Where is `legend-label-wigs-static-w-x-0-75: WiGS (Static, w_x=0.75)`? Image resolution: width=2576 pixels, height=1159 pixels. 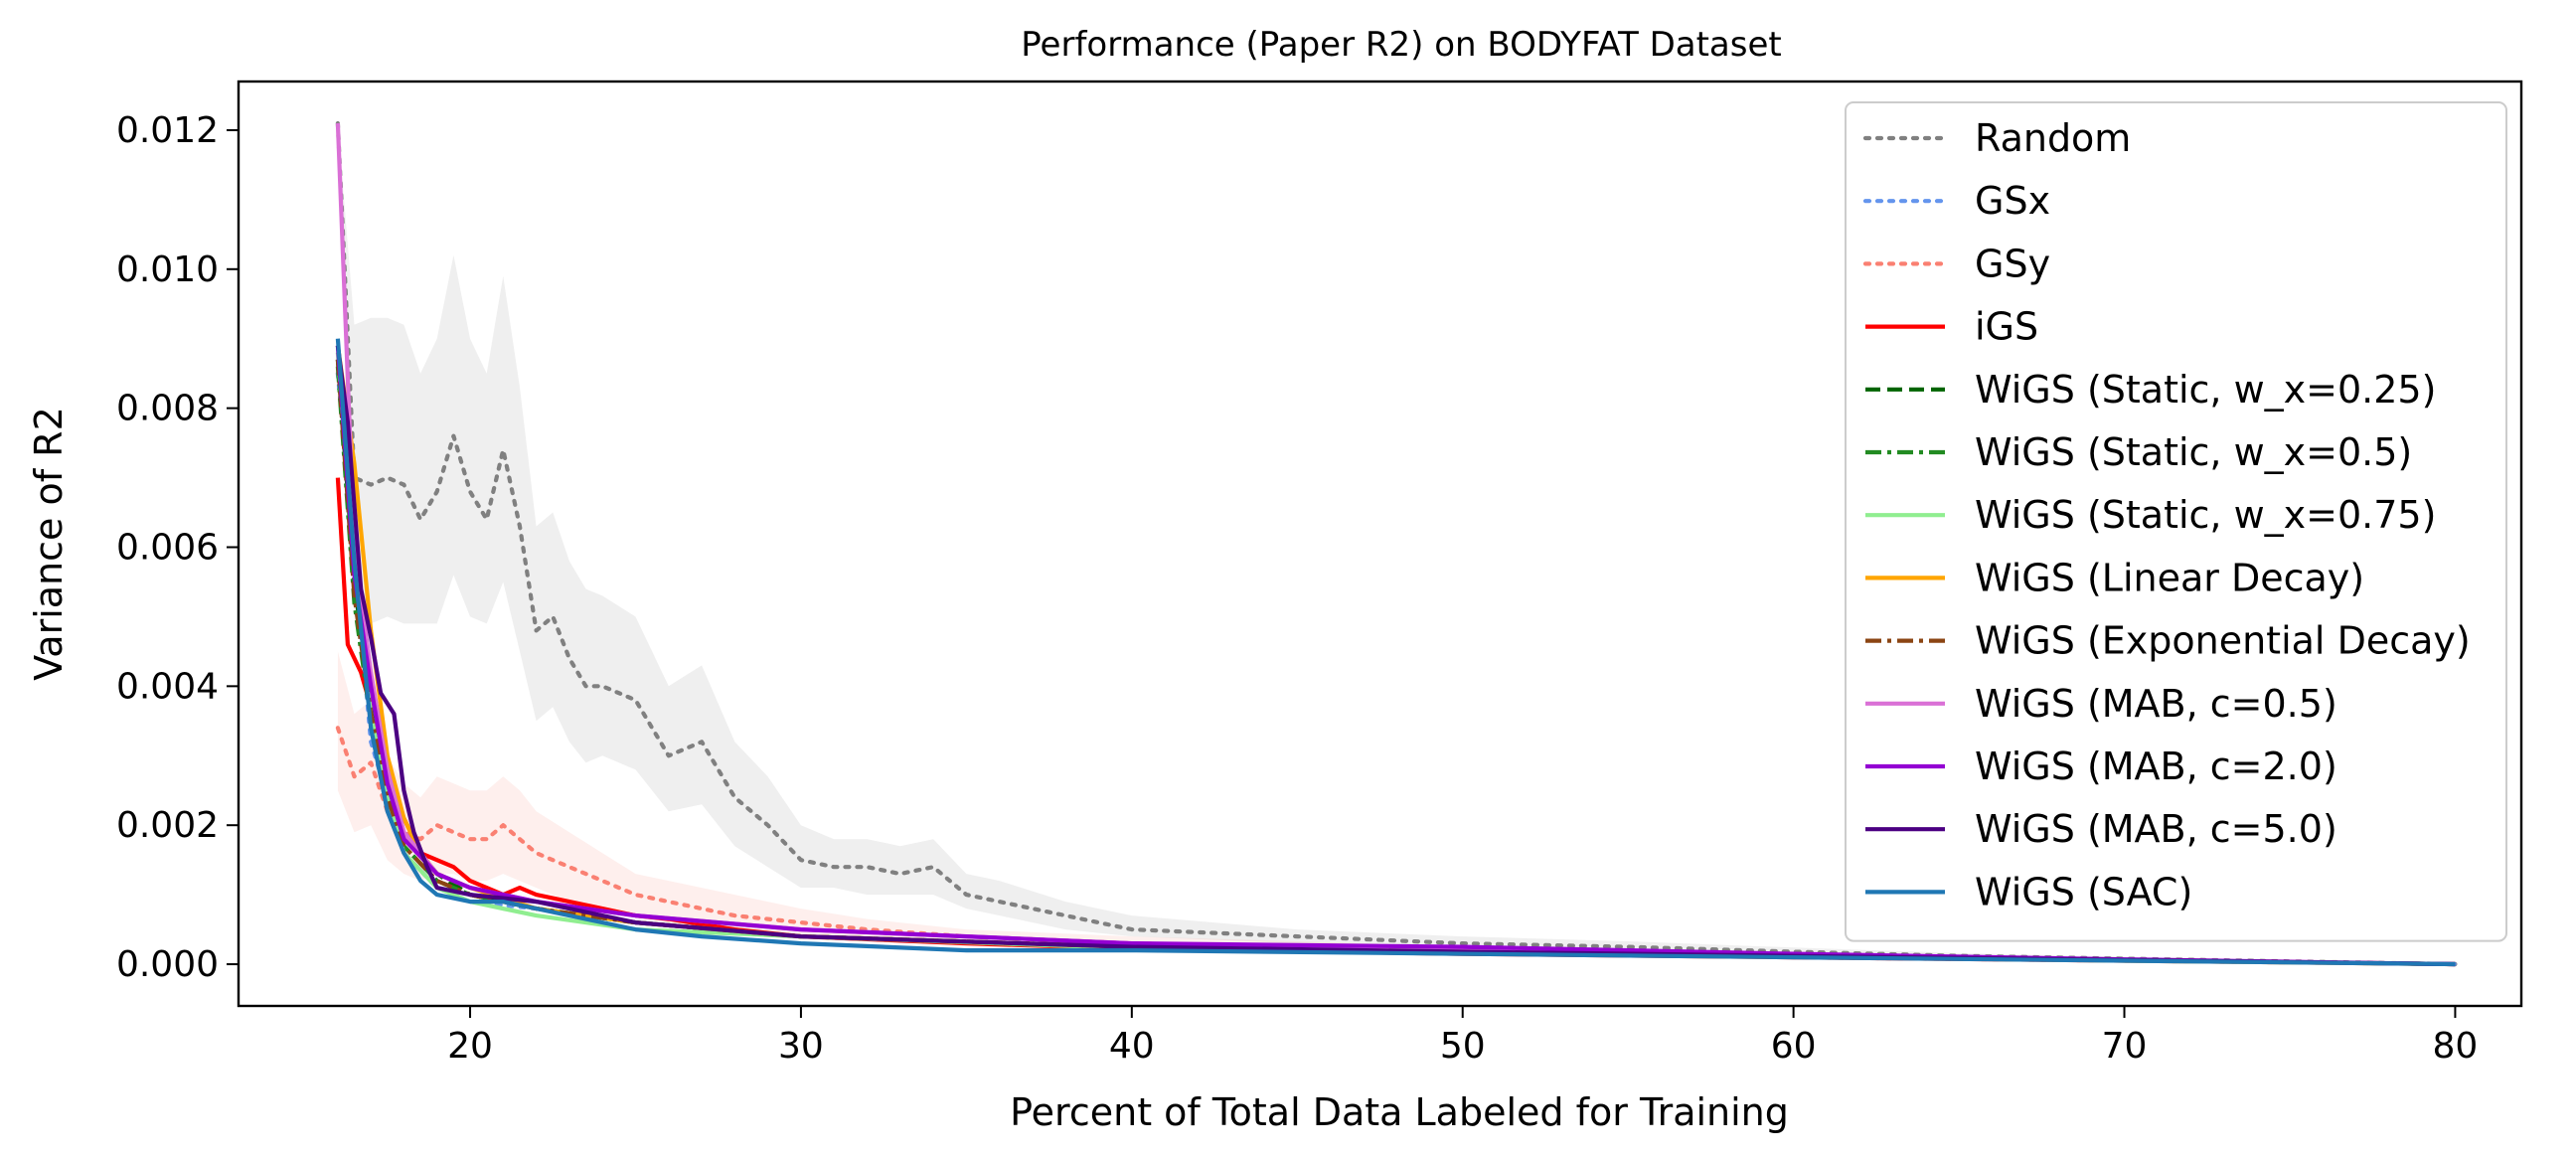
legend-label-wigs-static-w-x-0-75: WiGS (Static, w_x=0.75) is located at coordinates (2205, 515).